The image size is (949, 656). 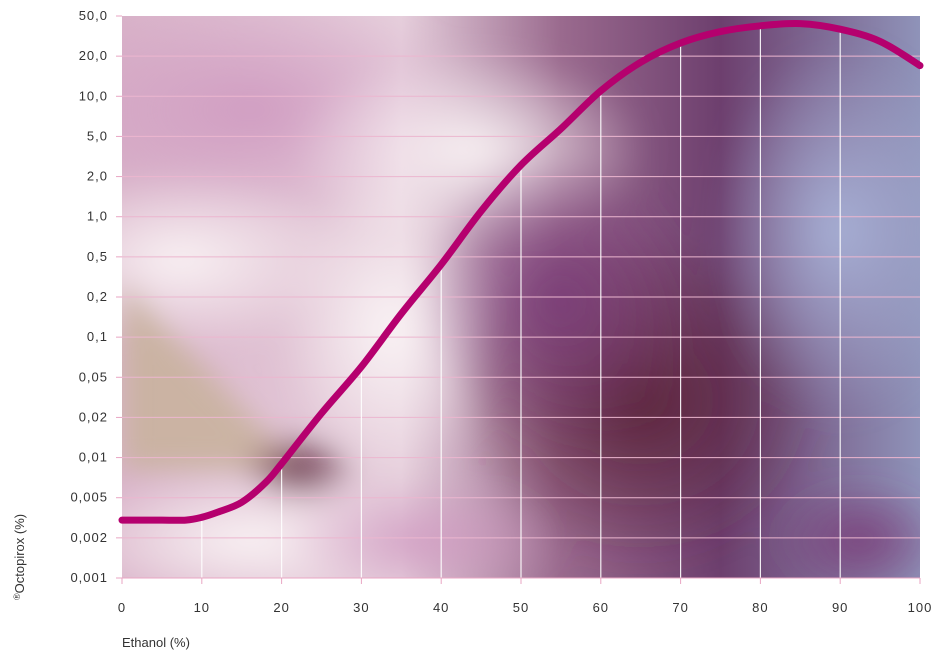 What do you see at coordinates (441, 607) in the screenshot?
I see `x-tick-label: 40` at bounding box center [441, 607].